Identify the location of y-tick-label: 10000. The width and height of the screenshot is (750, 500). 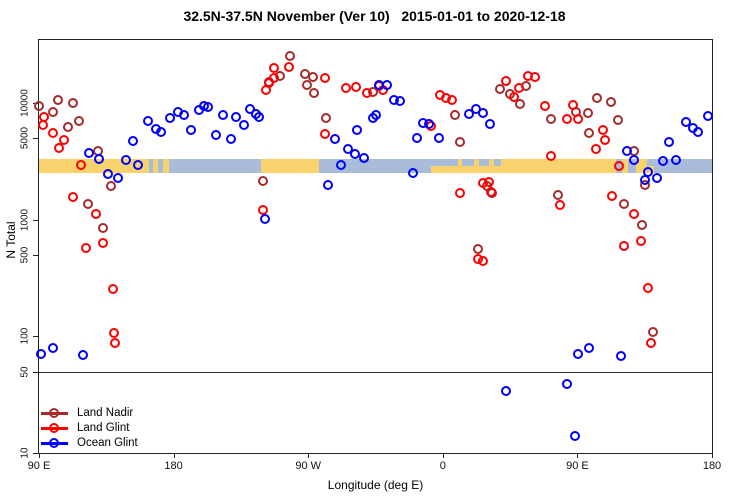
(25, 103).